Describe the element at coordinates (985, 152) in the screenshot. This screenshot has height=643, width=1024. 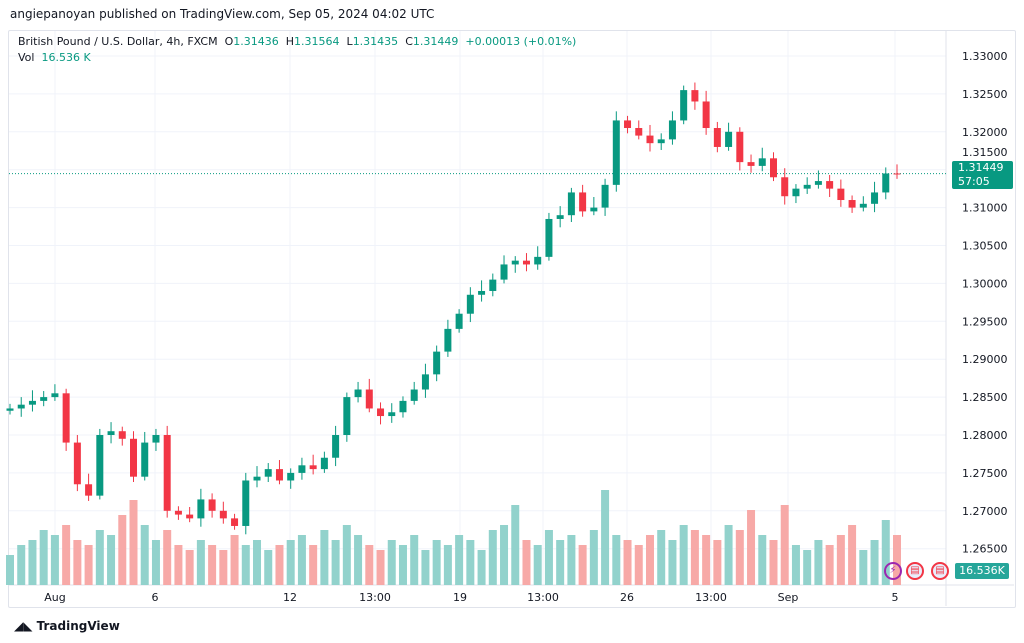
I see `y-tick-label: 1.31500` at that location.